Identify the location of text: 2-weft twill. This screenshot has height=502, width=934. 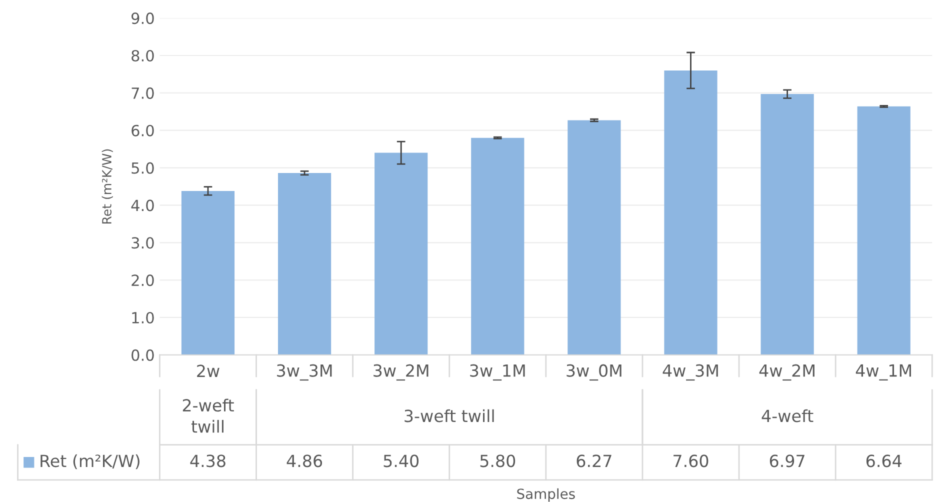
(208, 415).